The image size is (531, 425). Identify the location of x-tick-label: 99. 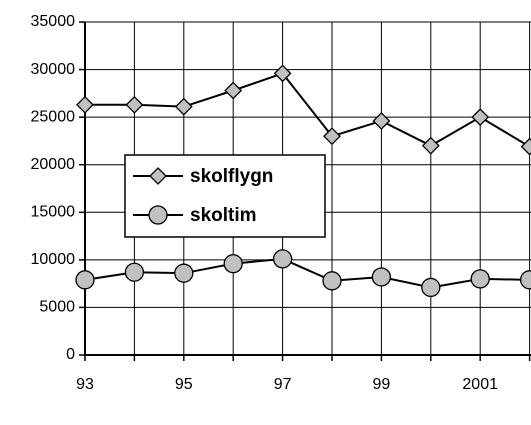
(382, 384).